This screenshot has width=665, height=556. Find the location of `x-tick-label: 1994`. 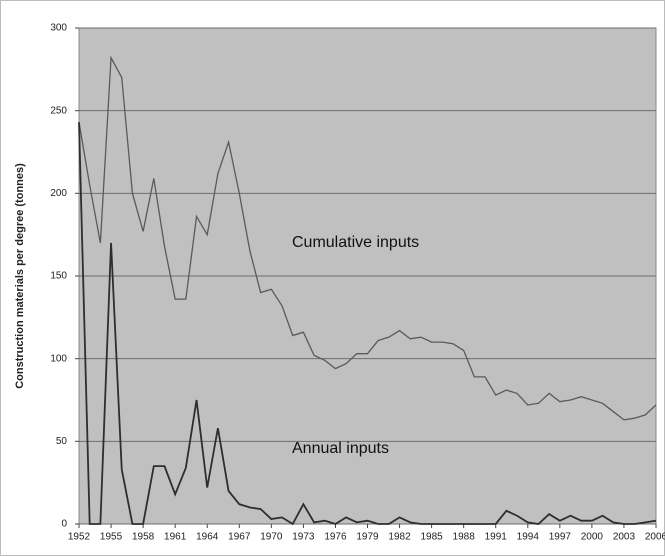

x-tick-label: 1994 is located at coordinates (528, 537).